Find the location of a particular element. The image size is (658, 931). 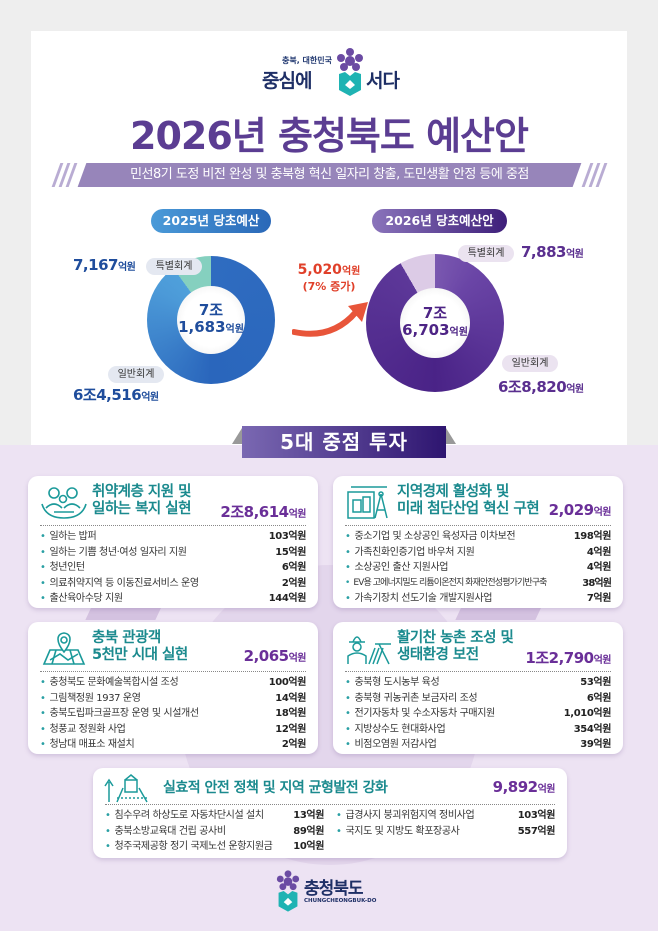

farmer-field-icon is located at coordinates (369, 650).